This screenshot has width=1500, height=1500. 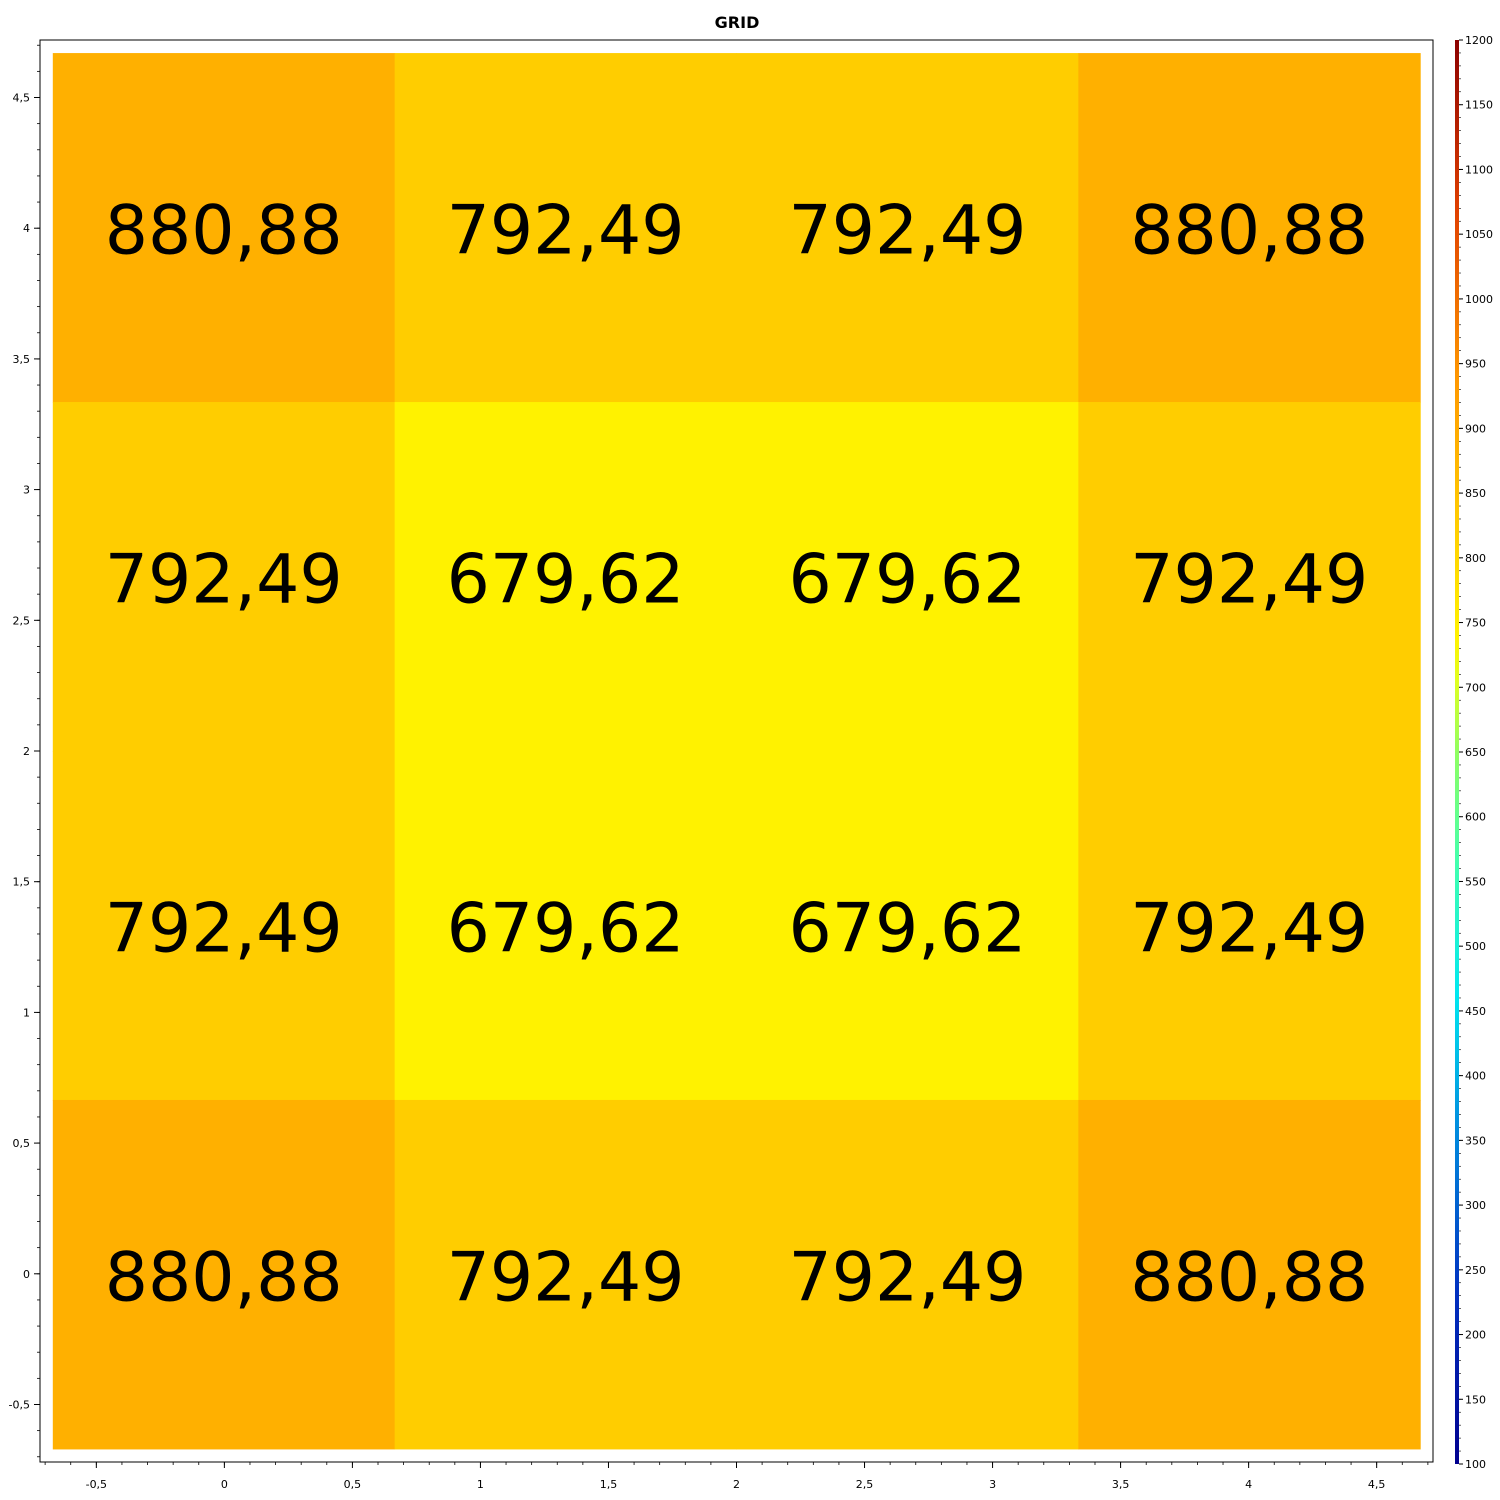 What do you see at coordinates (1479, 40) in the screenshot?
I see `colorbar-tick-label: 1200` at bounding box center [1479, 40].